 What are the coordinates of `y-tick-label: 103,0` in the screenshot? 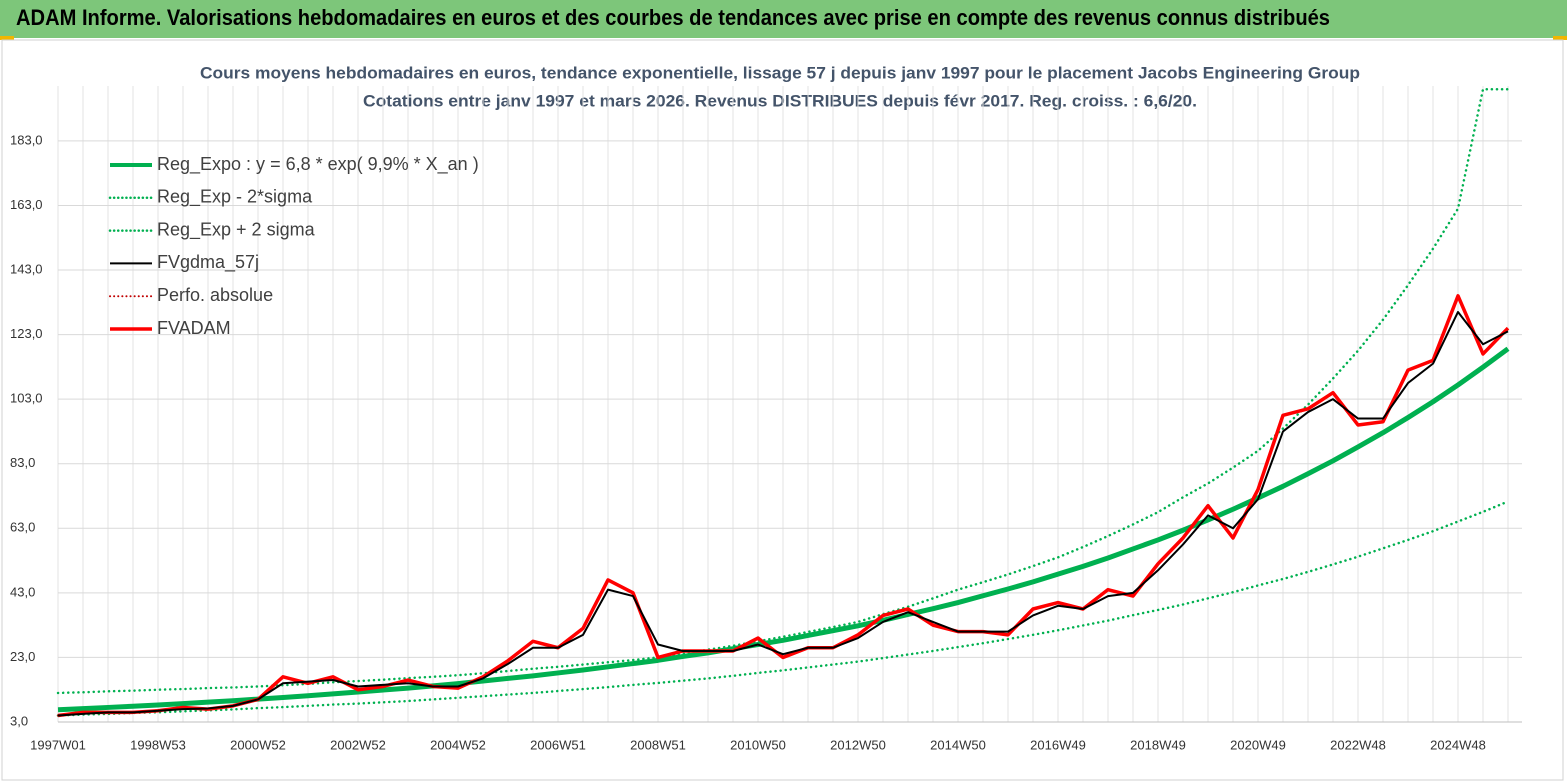 It's located at (26, 398).